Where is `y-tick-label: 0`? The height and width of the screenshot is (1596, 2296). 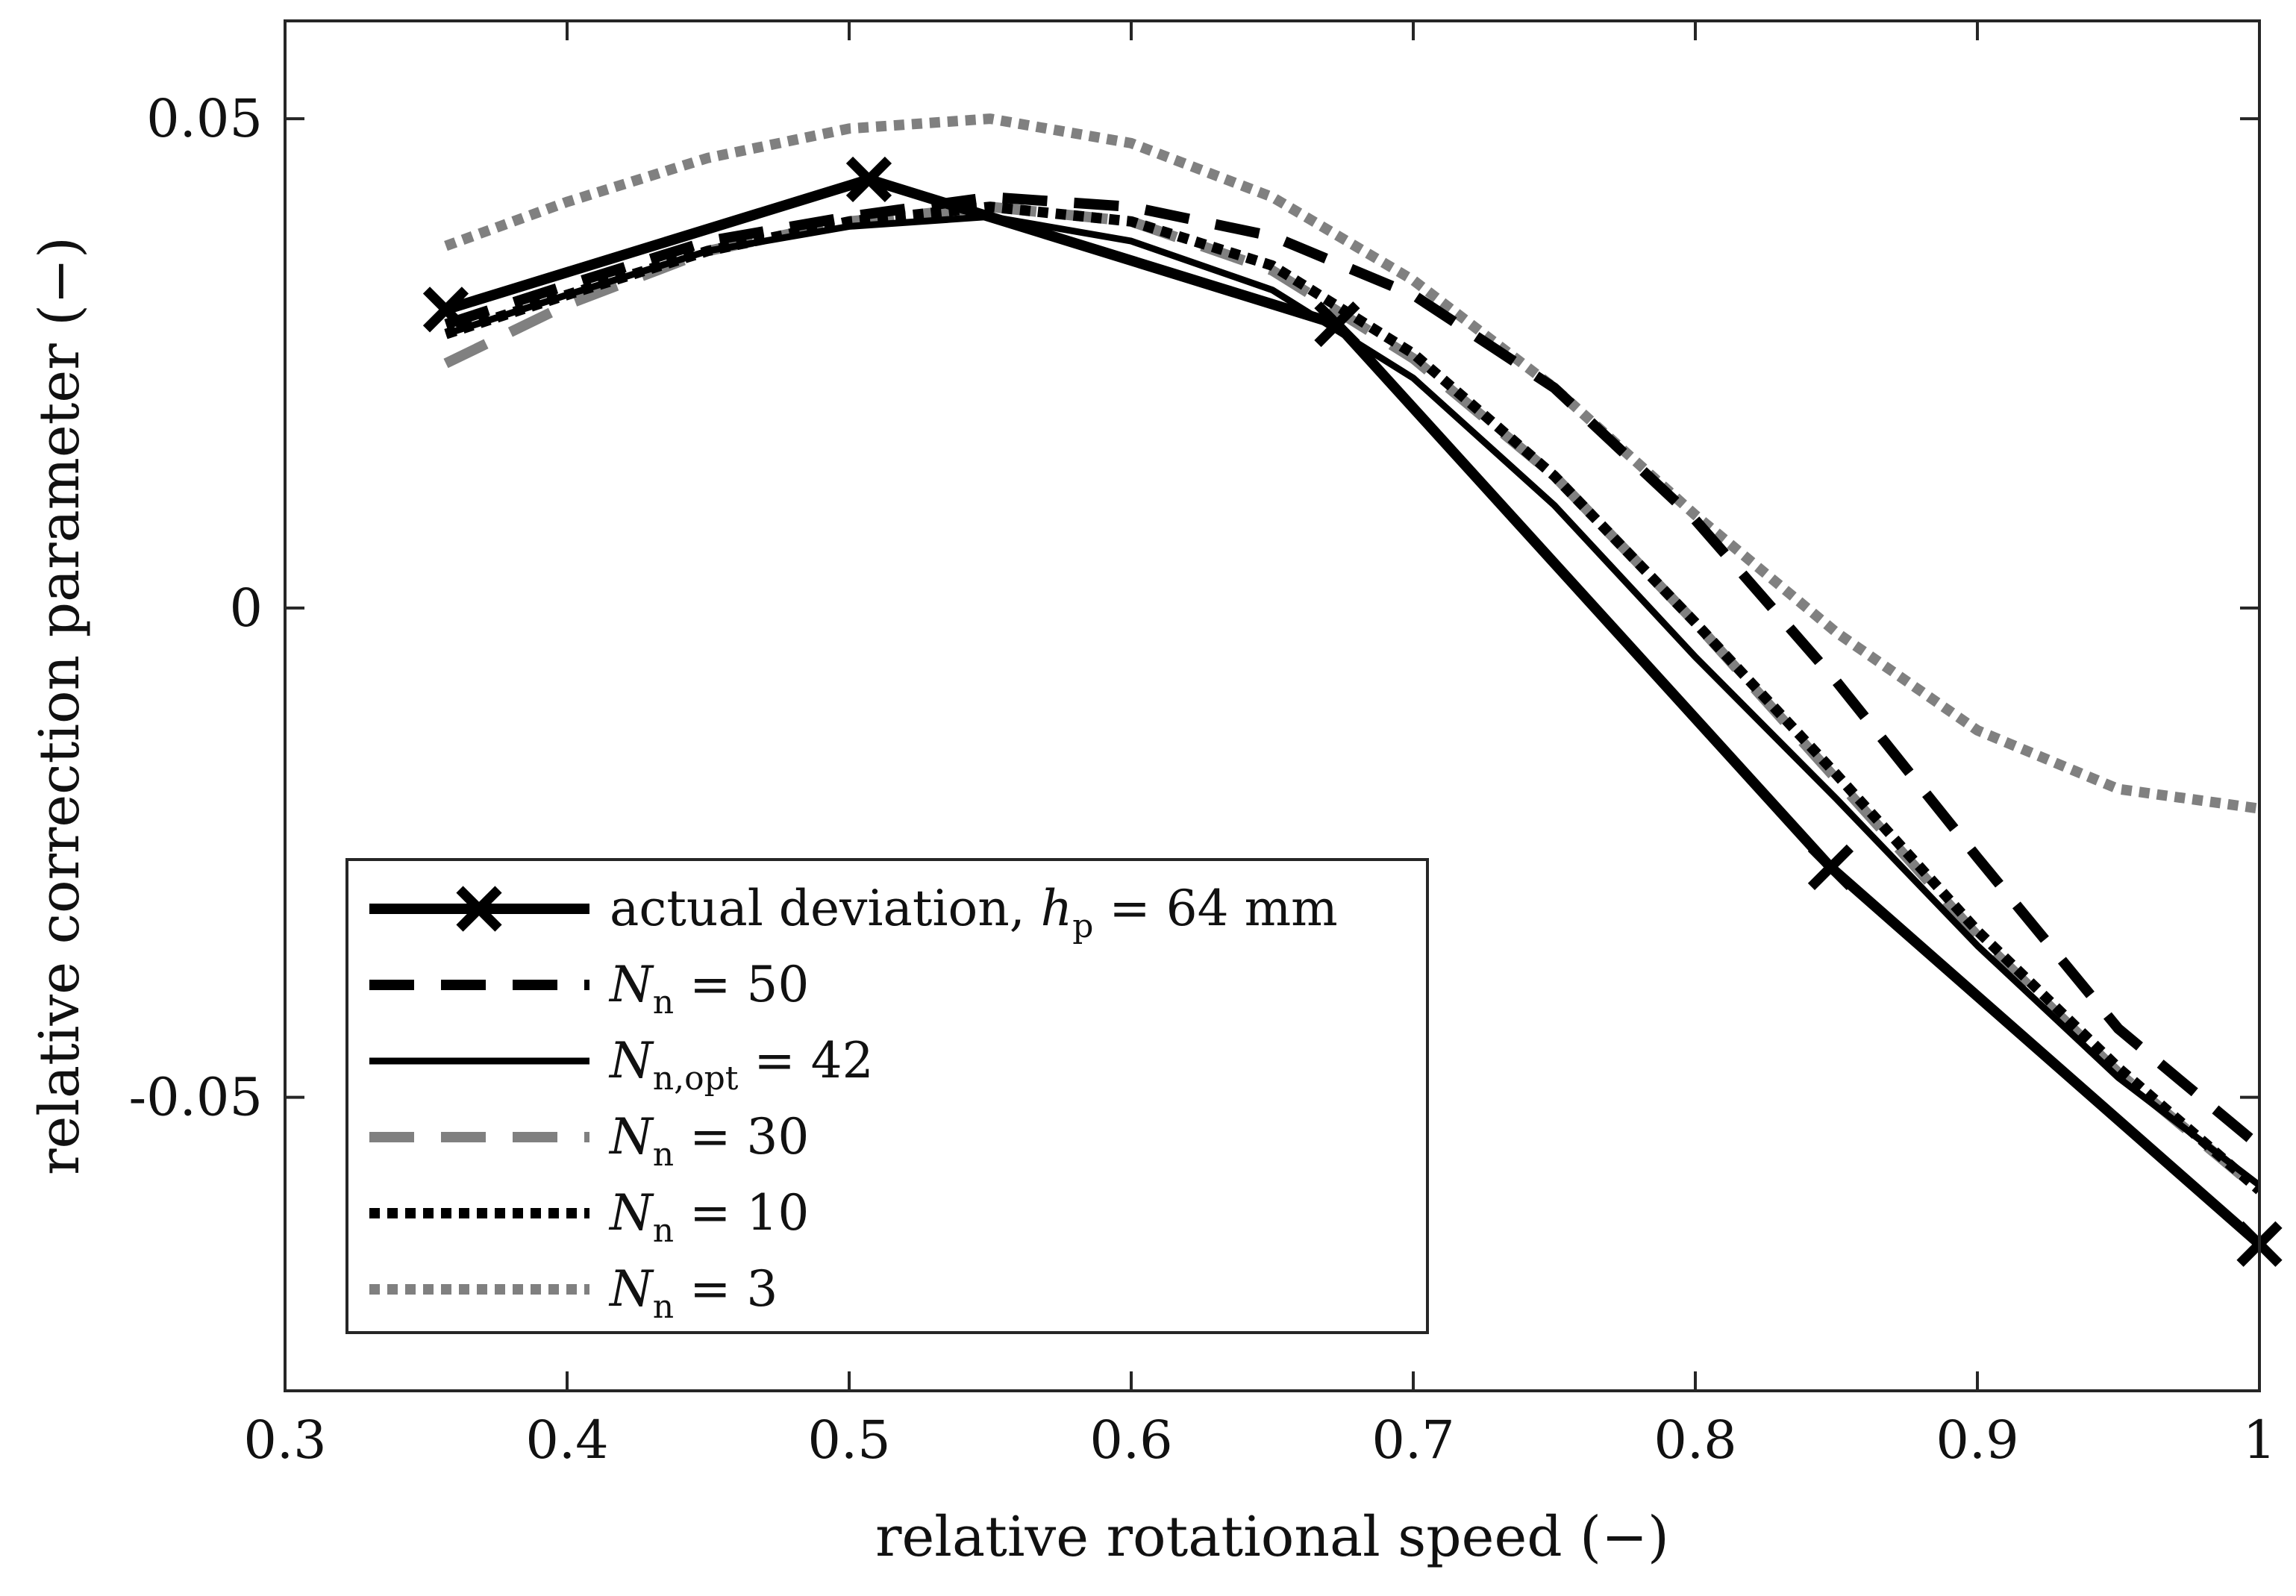
y-tick-label: 0 is located at coordinates (246, 608).